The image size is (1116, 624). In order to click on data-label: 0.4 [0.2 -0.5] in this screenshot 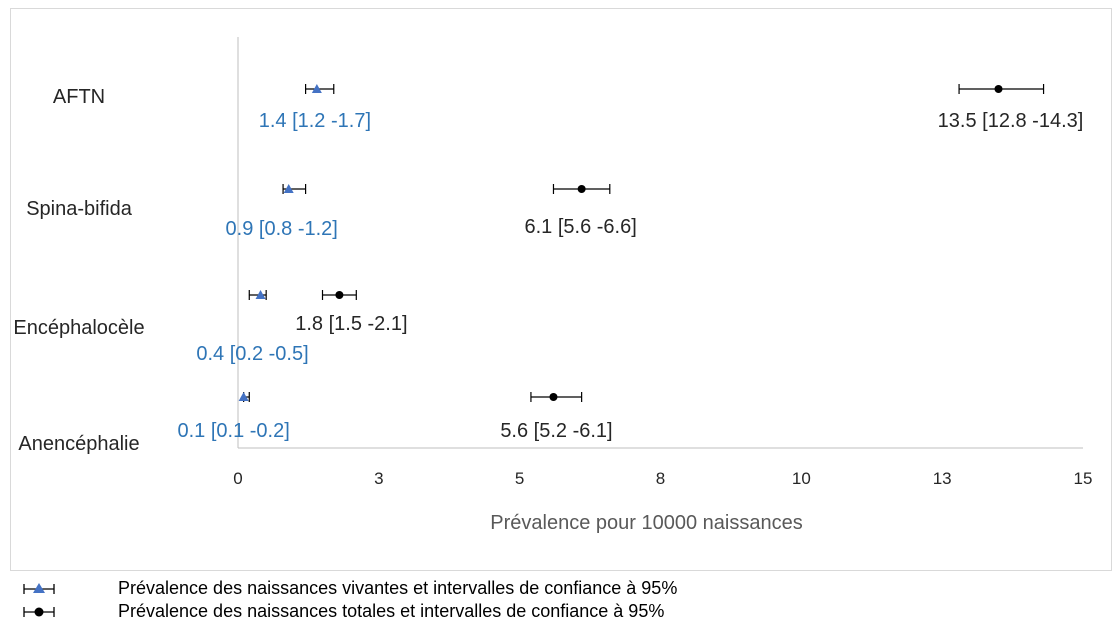, I will do `click(252, 354)`.